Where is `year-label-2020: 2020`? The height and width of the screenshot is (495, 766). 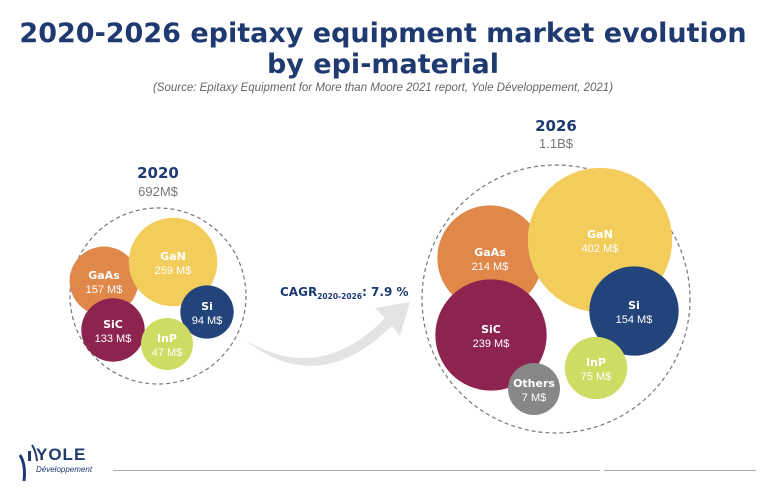
year-label-2020: 2020 is located at coordinates (158, 173).